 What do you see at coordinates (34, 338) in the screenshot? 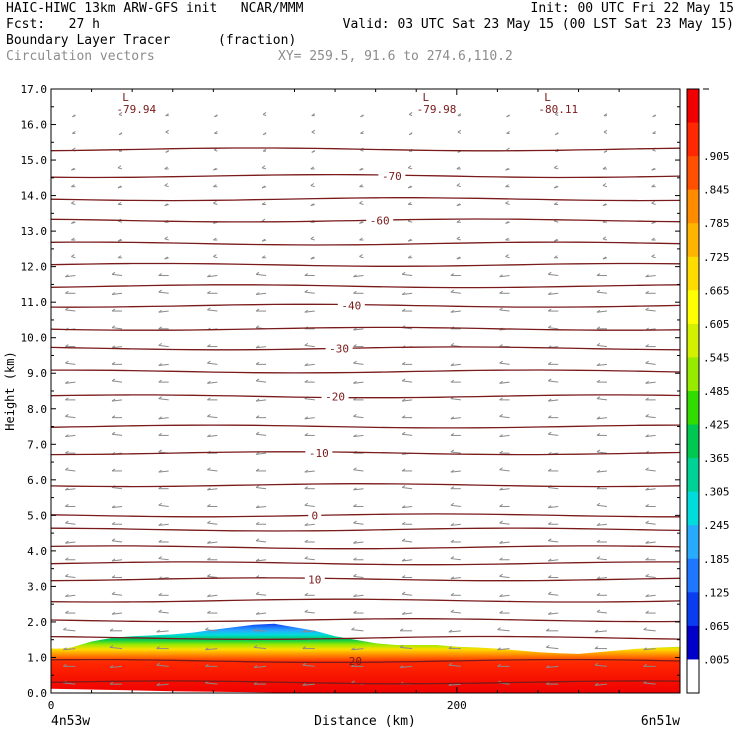
I see `y-tick-label: 10.0` at bounding box center [34, 338].